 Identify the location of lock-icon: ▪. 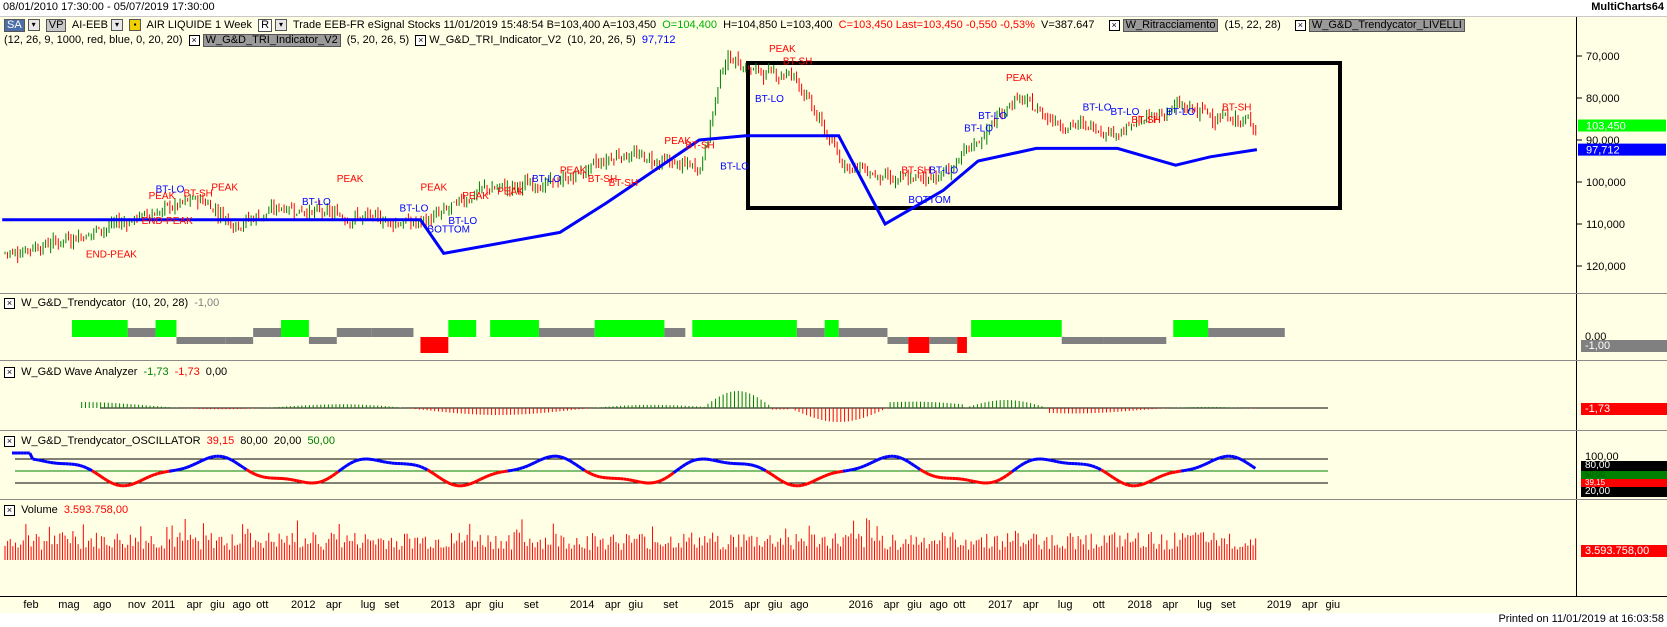
(135, 25).